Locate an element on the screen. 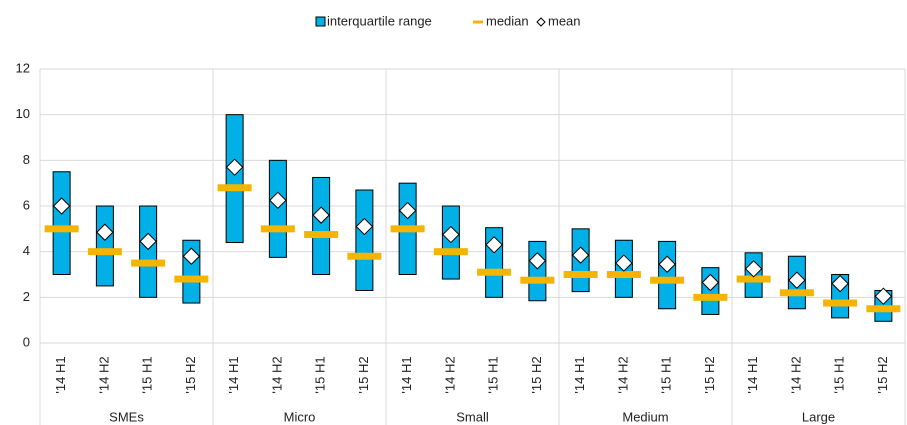 This screenshot has height=425, width=907. y-tick-label: 0 is located at coordinates (26, 341).